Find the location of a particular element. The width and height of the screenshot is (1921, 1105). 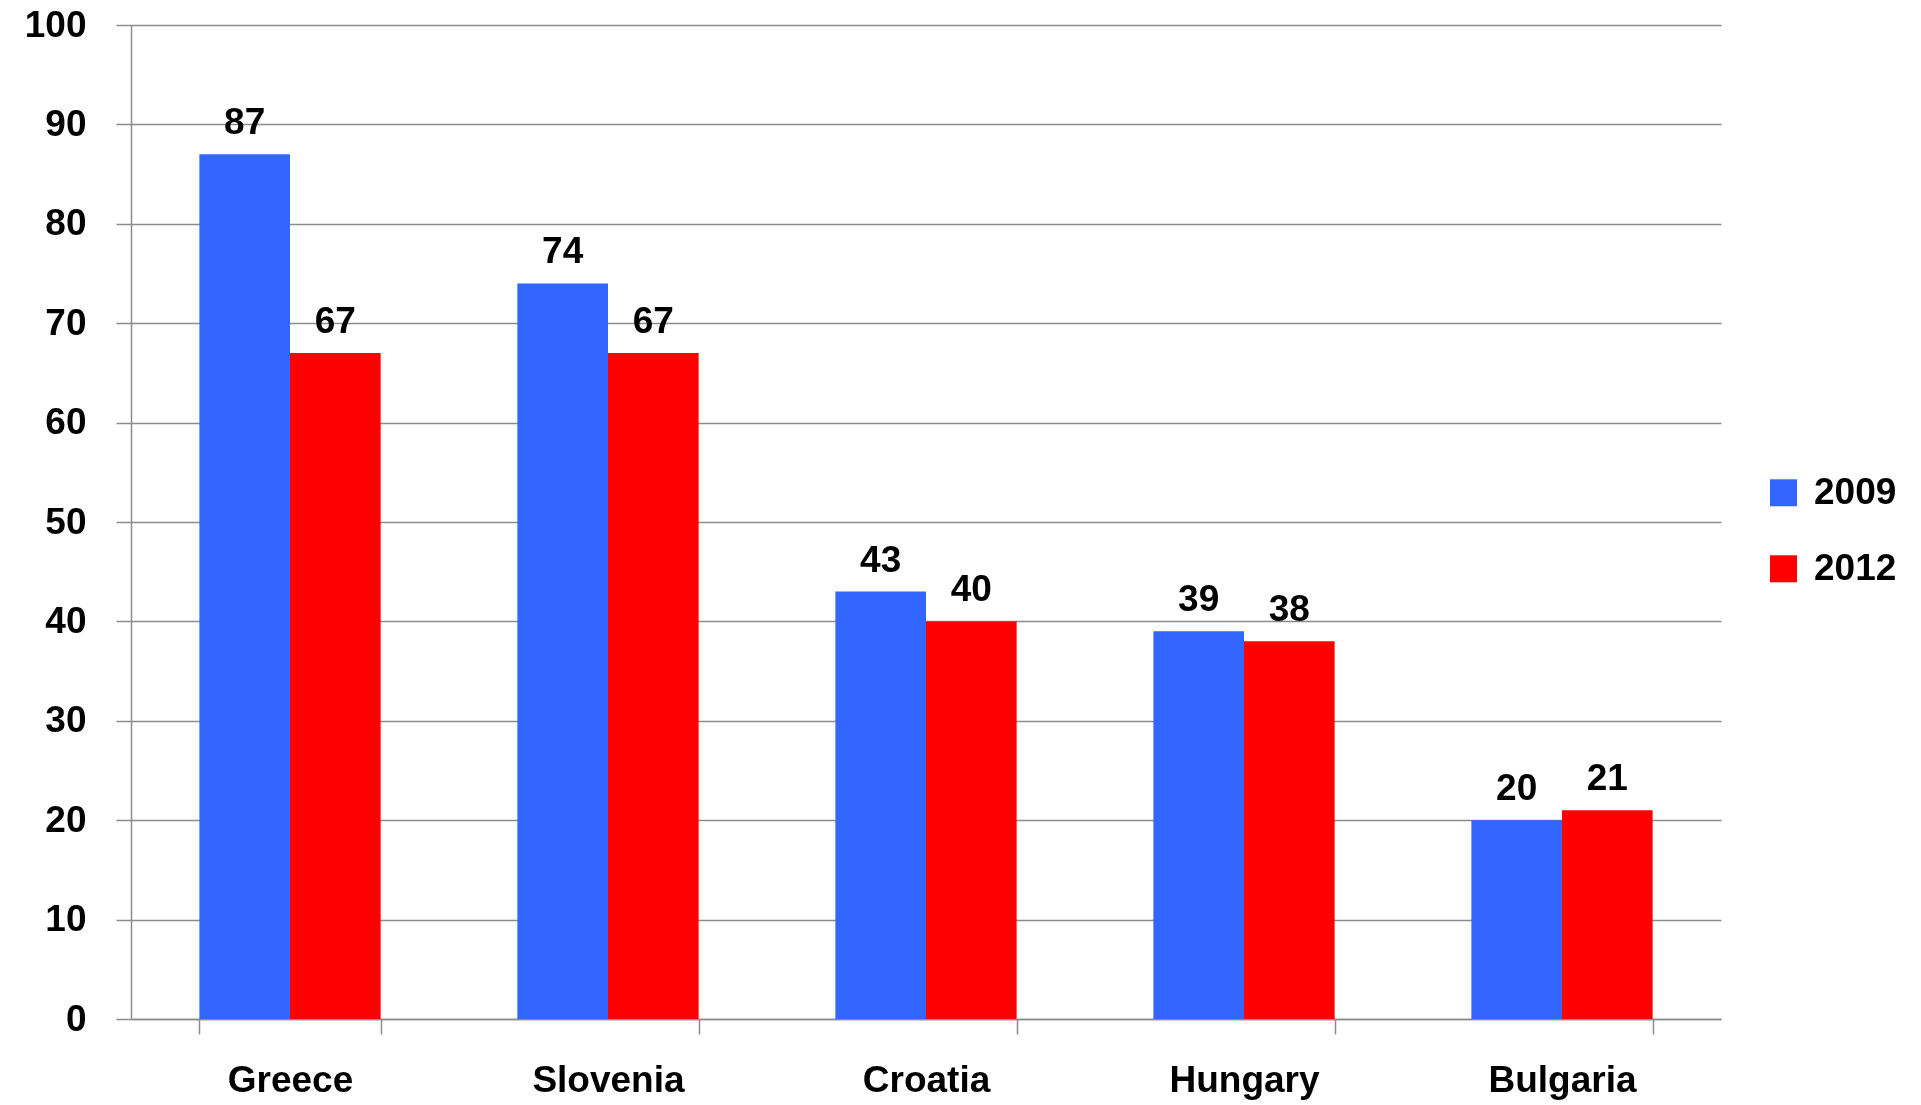

data-label: 21 is located at coordinates (1607, 778).